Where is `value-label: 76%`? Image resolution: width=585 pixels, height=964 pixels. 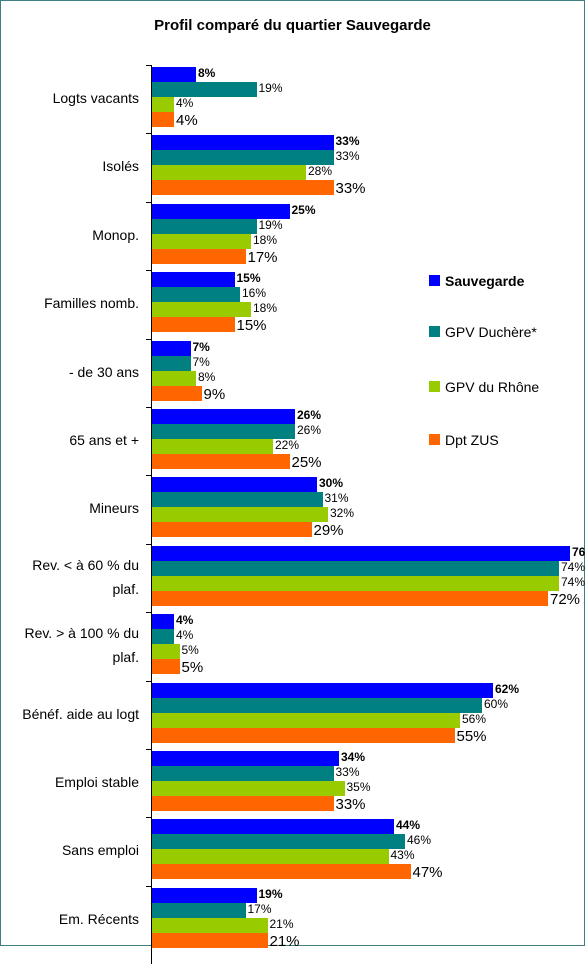 value-label: 76% is located at coordinates (578, 551).